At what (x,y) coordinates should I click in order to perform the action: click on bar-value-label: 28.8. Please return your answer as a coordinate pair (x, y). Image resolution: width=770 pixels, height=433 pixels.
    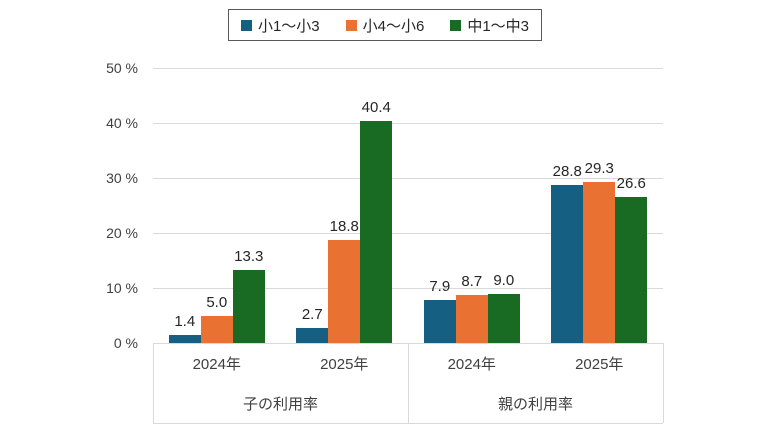
    Looking at the image, I should click on (567, 171).